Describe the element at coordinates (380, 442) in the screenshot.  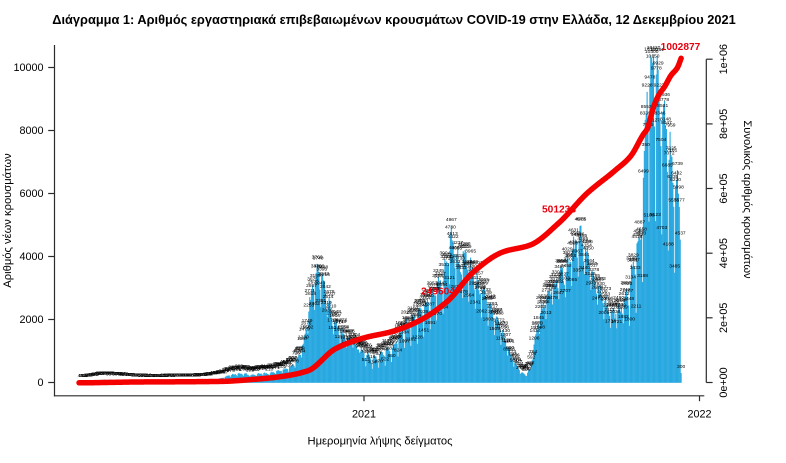
I see `svg-text: Ημερομηνία λήψης δείγματος` at that location.